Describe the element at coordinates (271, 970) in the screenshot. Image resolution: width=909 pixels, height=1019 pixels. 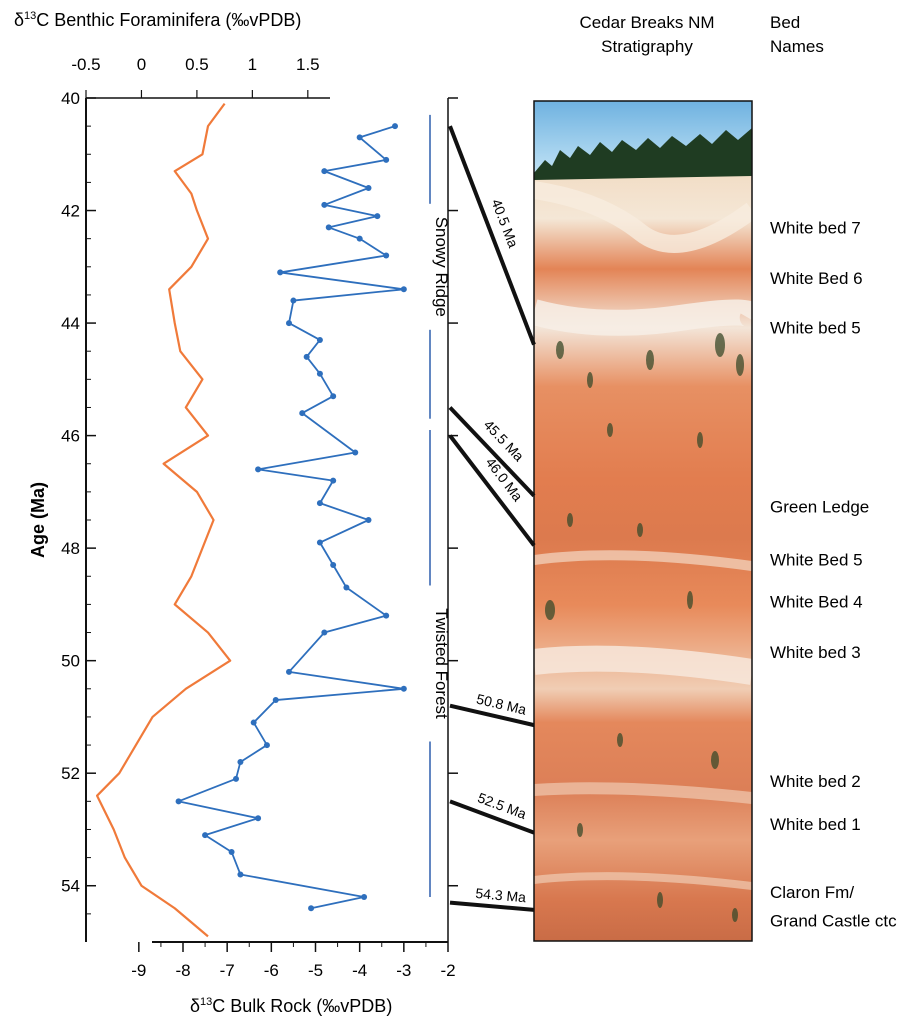
I see `bottom-tick-label: -6` at that location.